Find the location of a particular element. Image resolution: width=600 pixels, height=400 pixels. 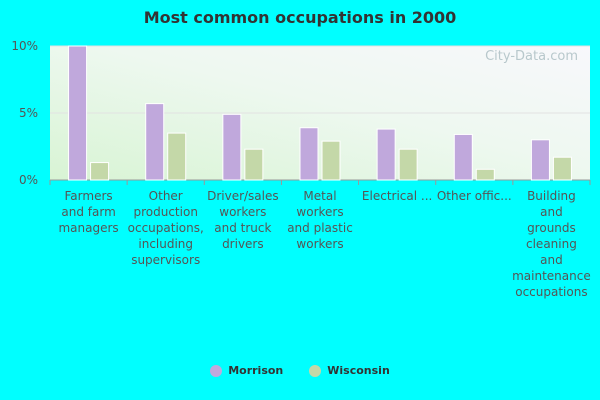

x-tick-label: maintenance is located at coordinates (551, 276).